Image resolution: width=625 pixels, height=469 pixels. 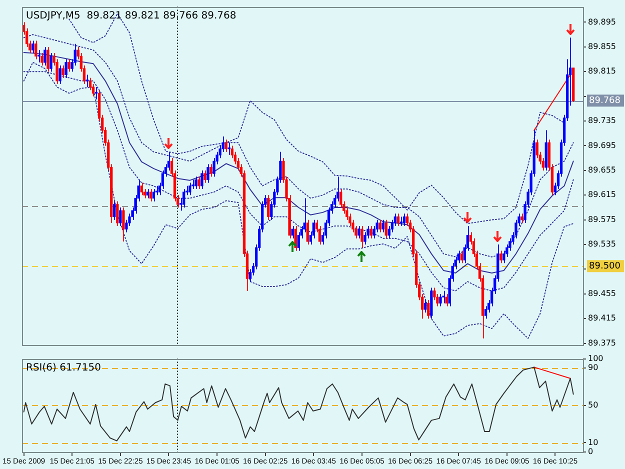 I want to click on y-tick-label: 100, so click(x=596, y=358).